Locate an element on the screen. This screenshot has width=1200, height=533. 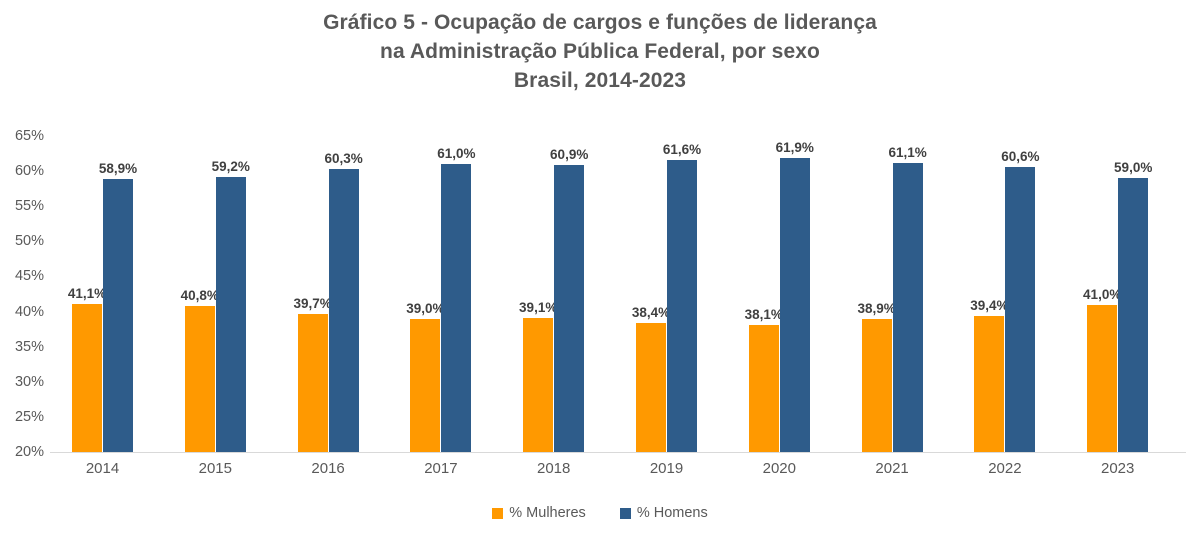
x-axis-line is located at coordinates (618, 452).